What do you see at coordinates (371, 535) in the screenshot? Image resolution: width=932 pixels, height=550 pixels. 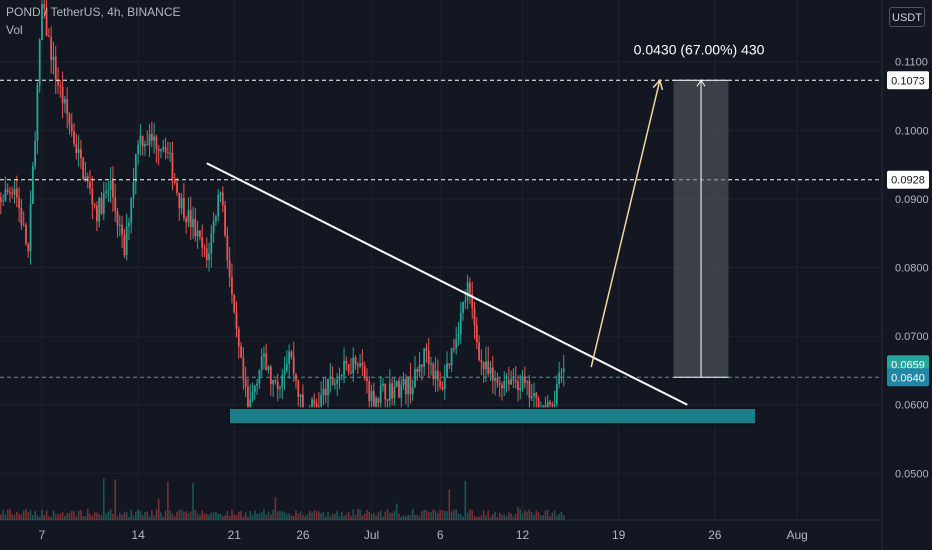 I see `x-tick-label: Jul` at bounding box center [371, 535].